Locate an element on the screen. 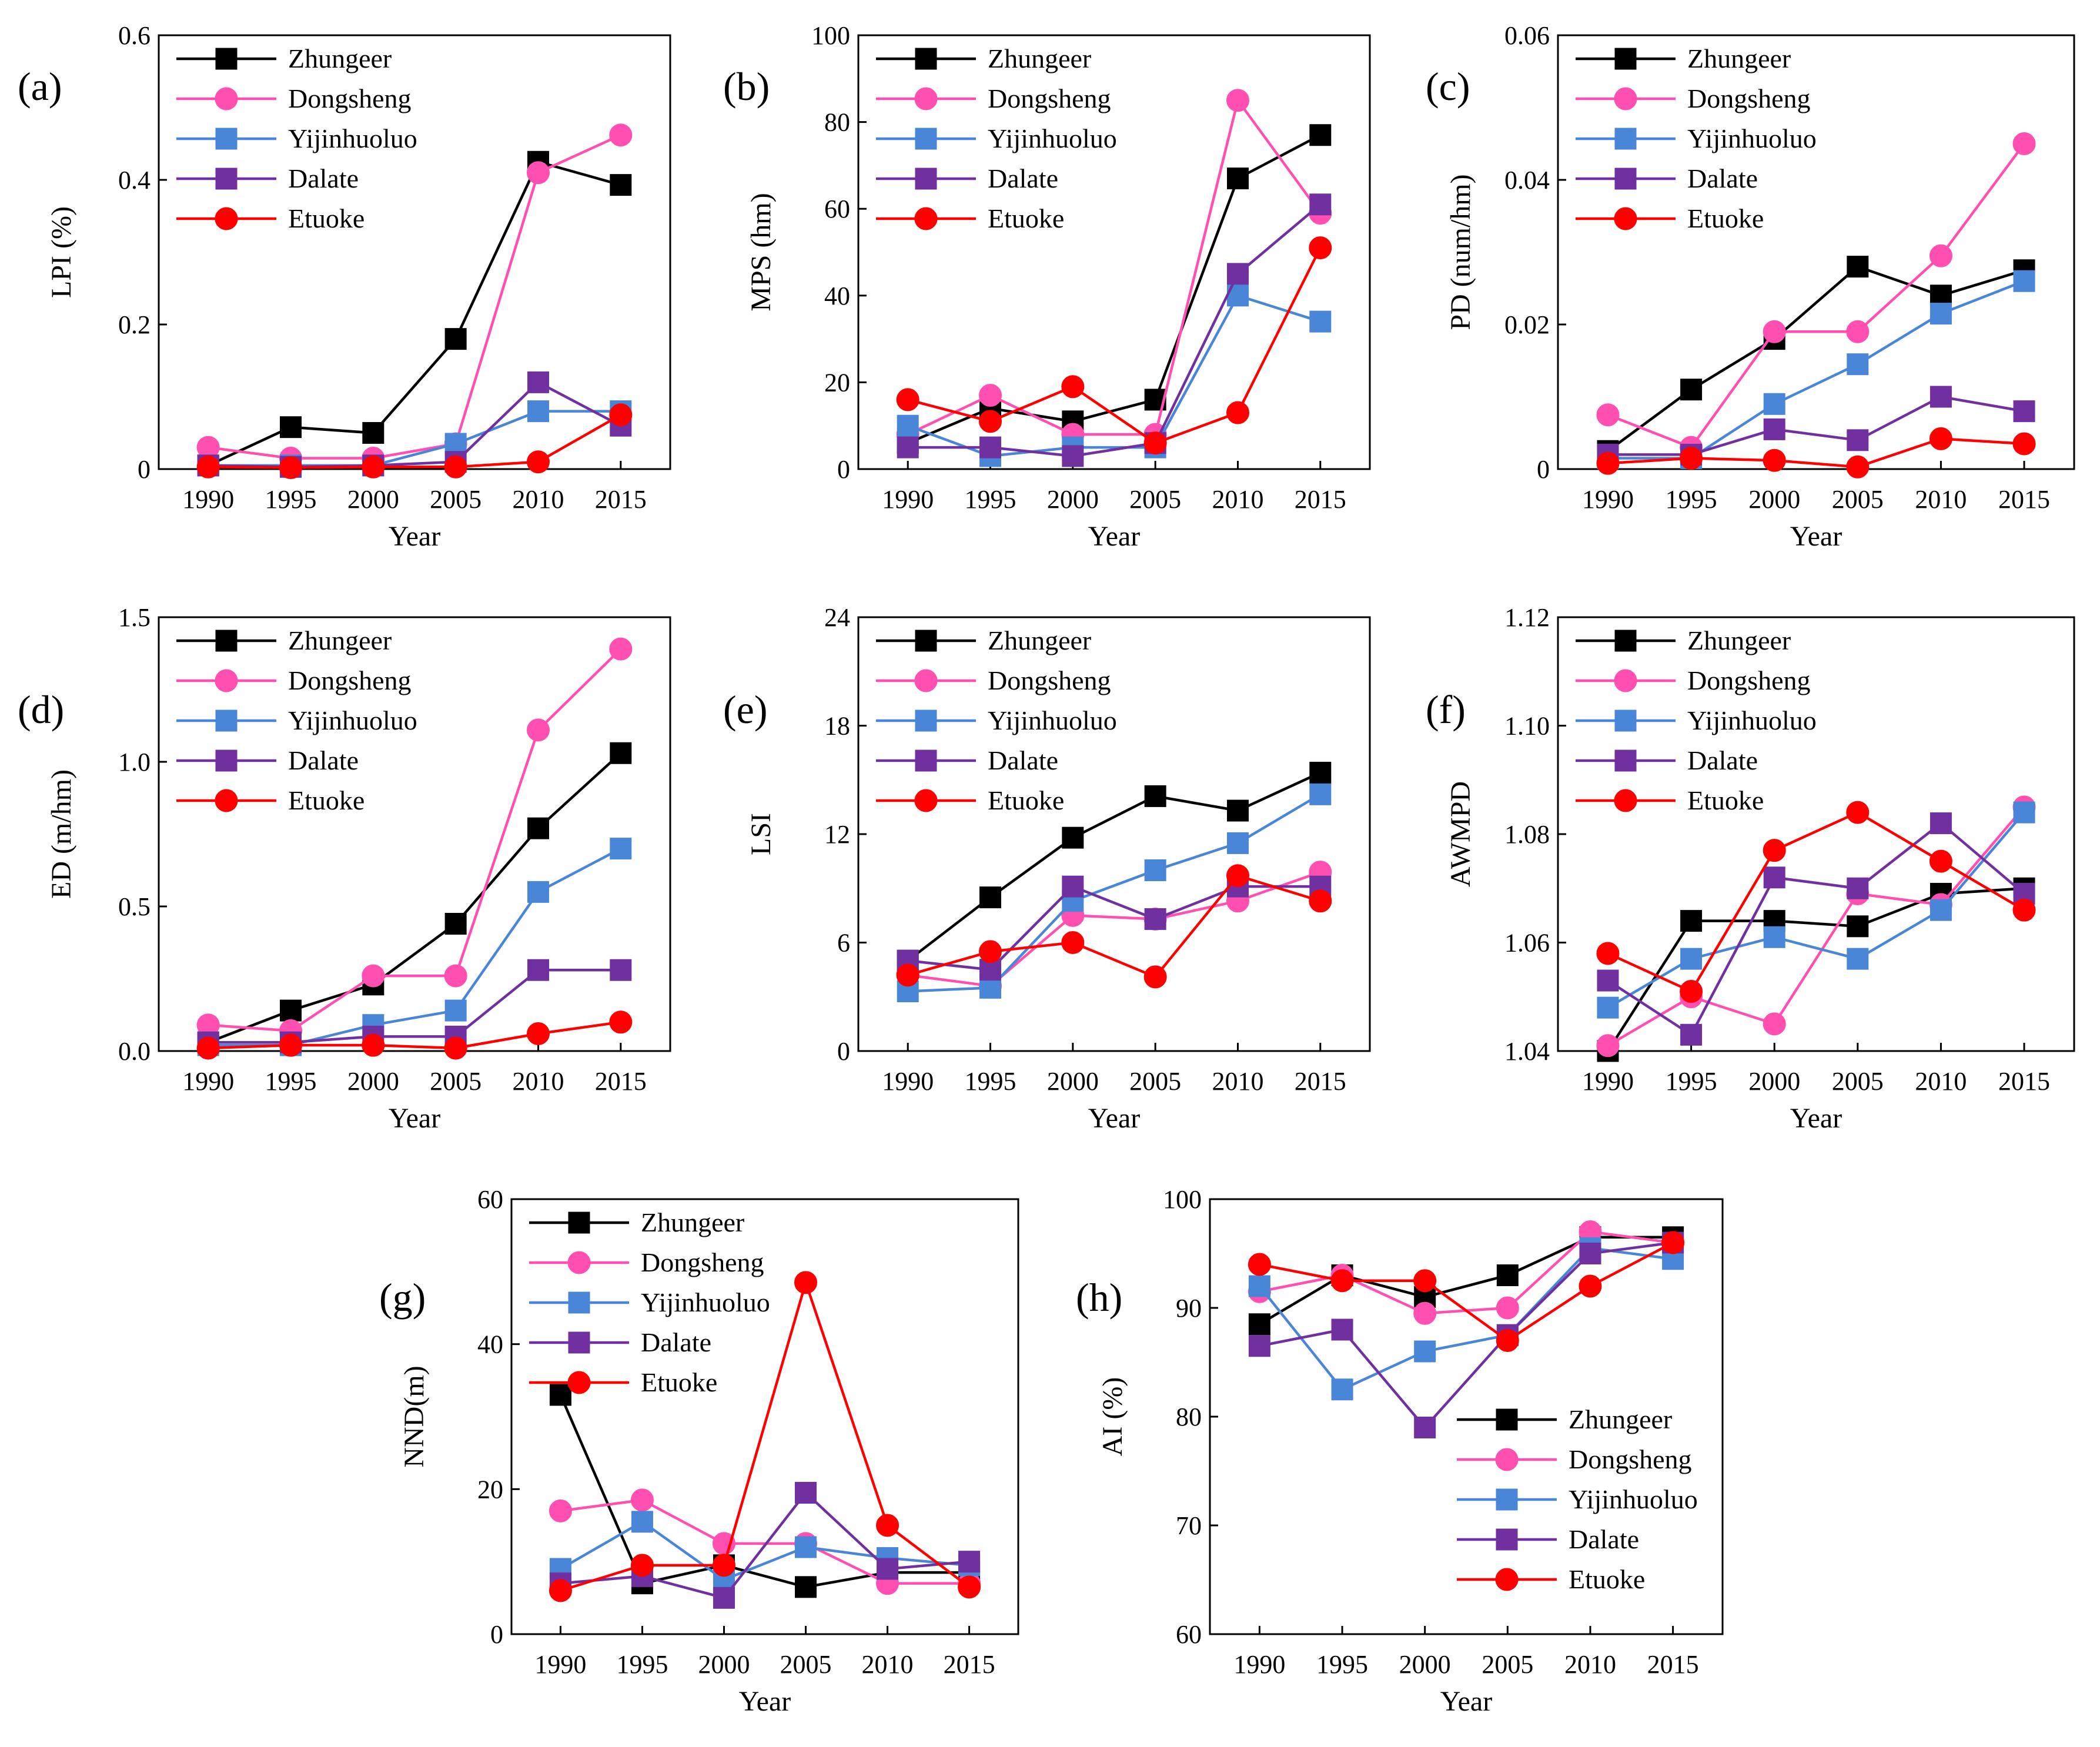 Image resolution: width=2100 pixels, height=1747 pixels. y-axis-label: MPS (hm) is located at coordinates (761, 252).